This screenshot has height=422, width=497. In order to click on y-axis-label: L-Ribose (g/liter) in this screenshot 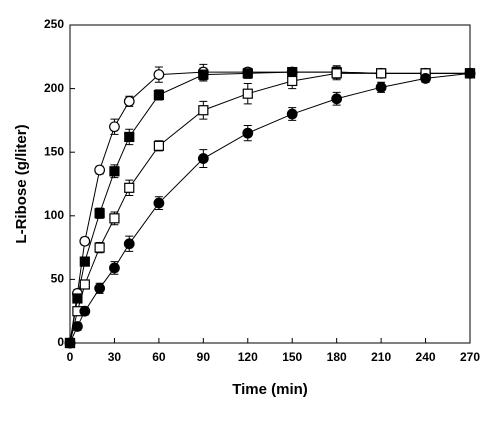, I will do `click(21, 183)`.